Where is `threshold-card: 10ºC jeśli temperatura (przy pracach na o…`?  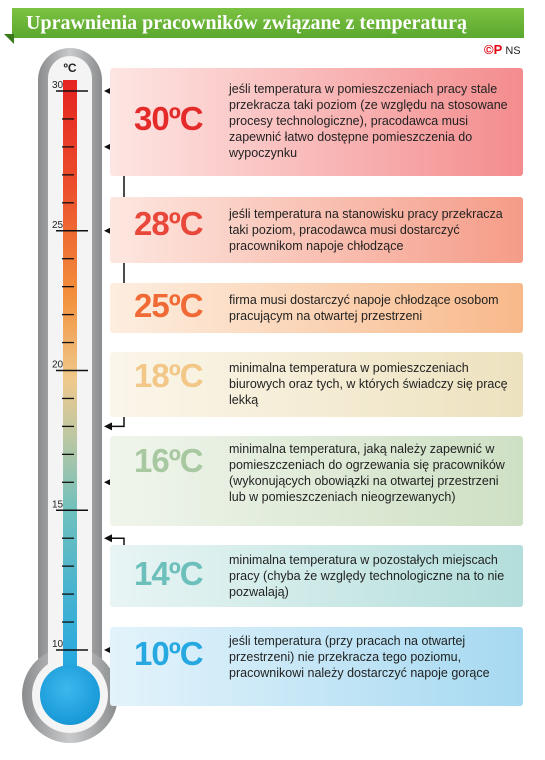
threshold-card: 10ºC jeśli temperatura (przy pracach na o… is located at coordinates (316, 666).